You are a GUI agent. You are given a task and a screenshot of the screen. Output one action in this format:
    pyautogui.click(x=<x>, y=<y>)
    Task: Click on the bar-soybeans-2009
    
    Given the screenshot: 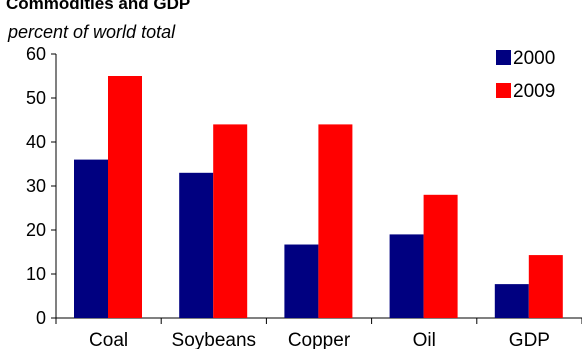 What is the action you would take?
    pyautogui.click(x=230, y=221)
    